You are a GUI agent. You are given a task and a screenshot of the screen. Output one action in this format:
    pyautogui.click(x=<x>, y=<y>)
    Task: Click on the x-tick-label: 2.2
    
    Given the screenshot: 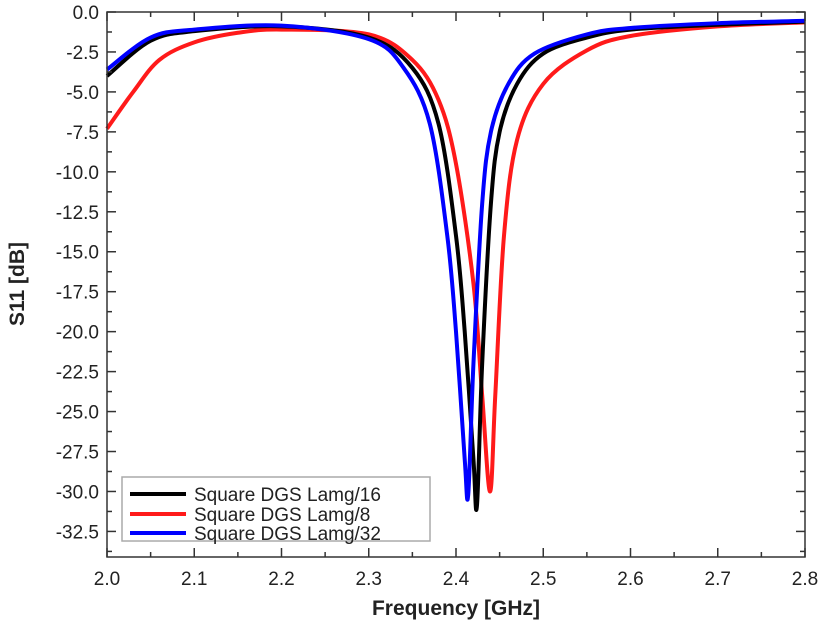 What is the action you would take?
    pyautogui.click(x=281, y=579)
    